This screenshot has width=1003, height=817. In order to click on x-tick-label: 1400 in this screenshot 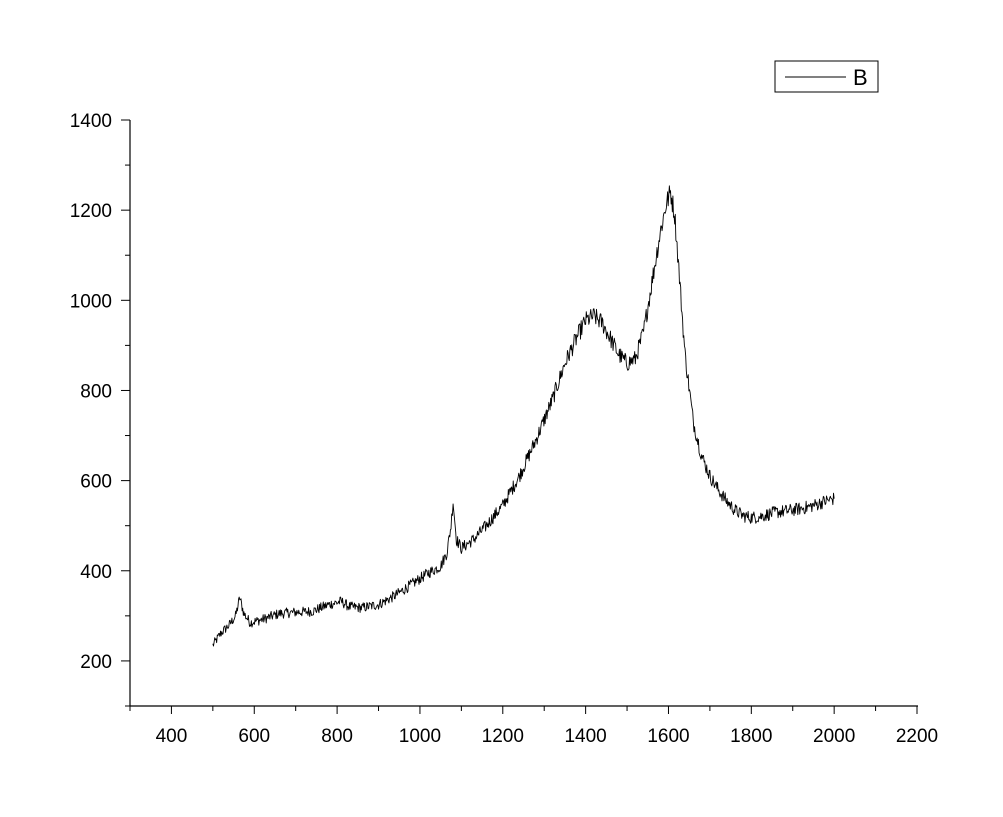, I will do `click(585, 736)`.